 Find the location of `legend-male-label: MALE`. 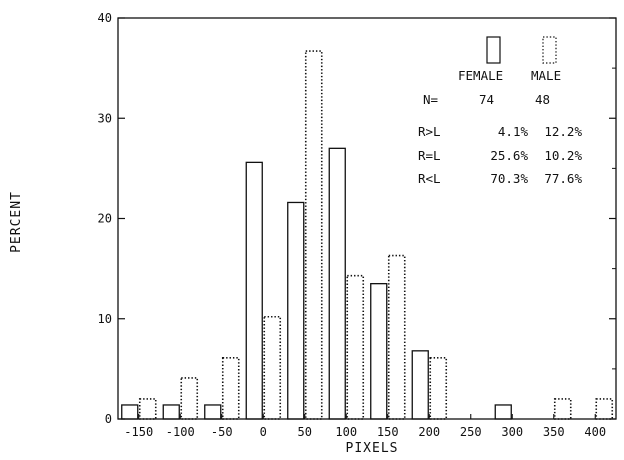

legend-male-label: MALE is located at coordinates (546, 75).